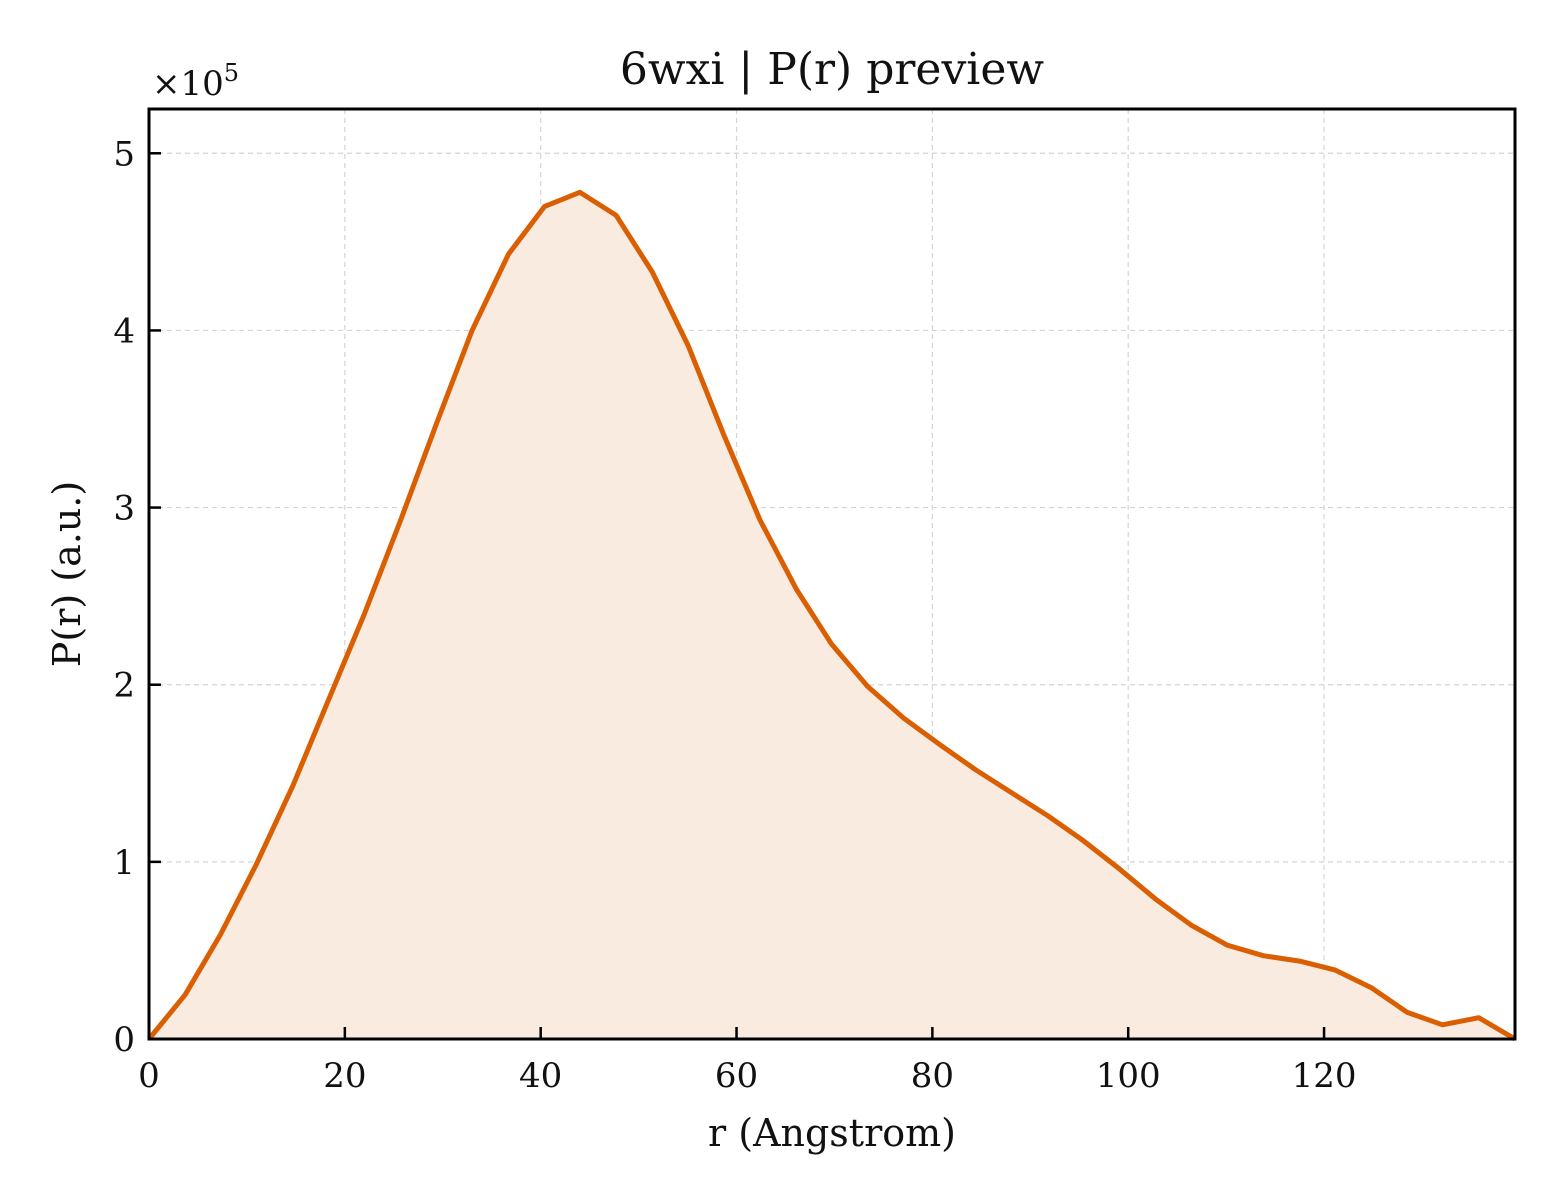 Image resolution: width=1560 pixels, height=1200 pixels. What do you see at coordinates (736, 1076) in the screenshot?
I see `x-tick-label: 60` at bounding box center [736, 1076].